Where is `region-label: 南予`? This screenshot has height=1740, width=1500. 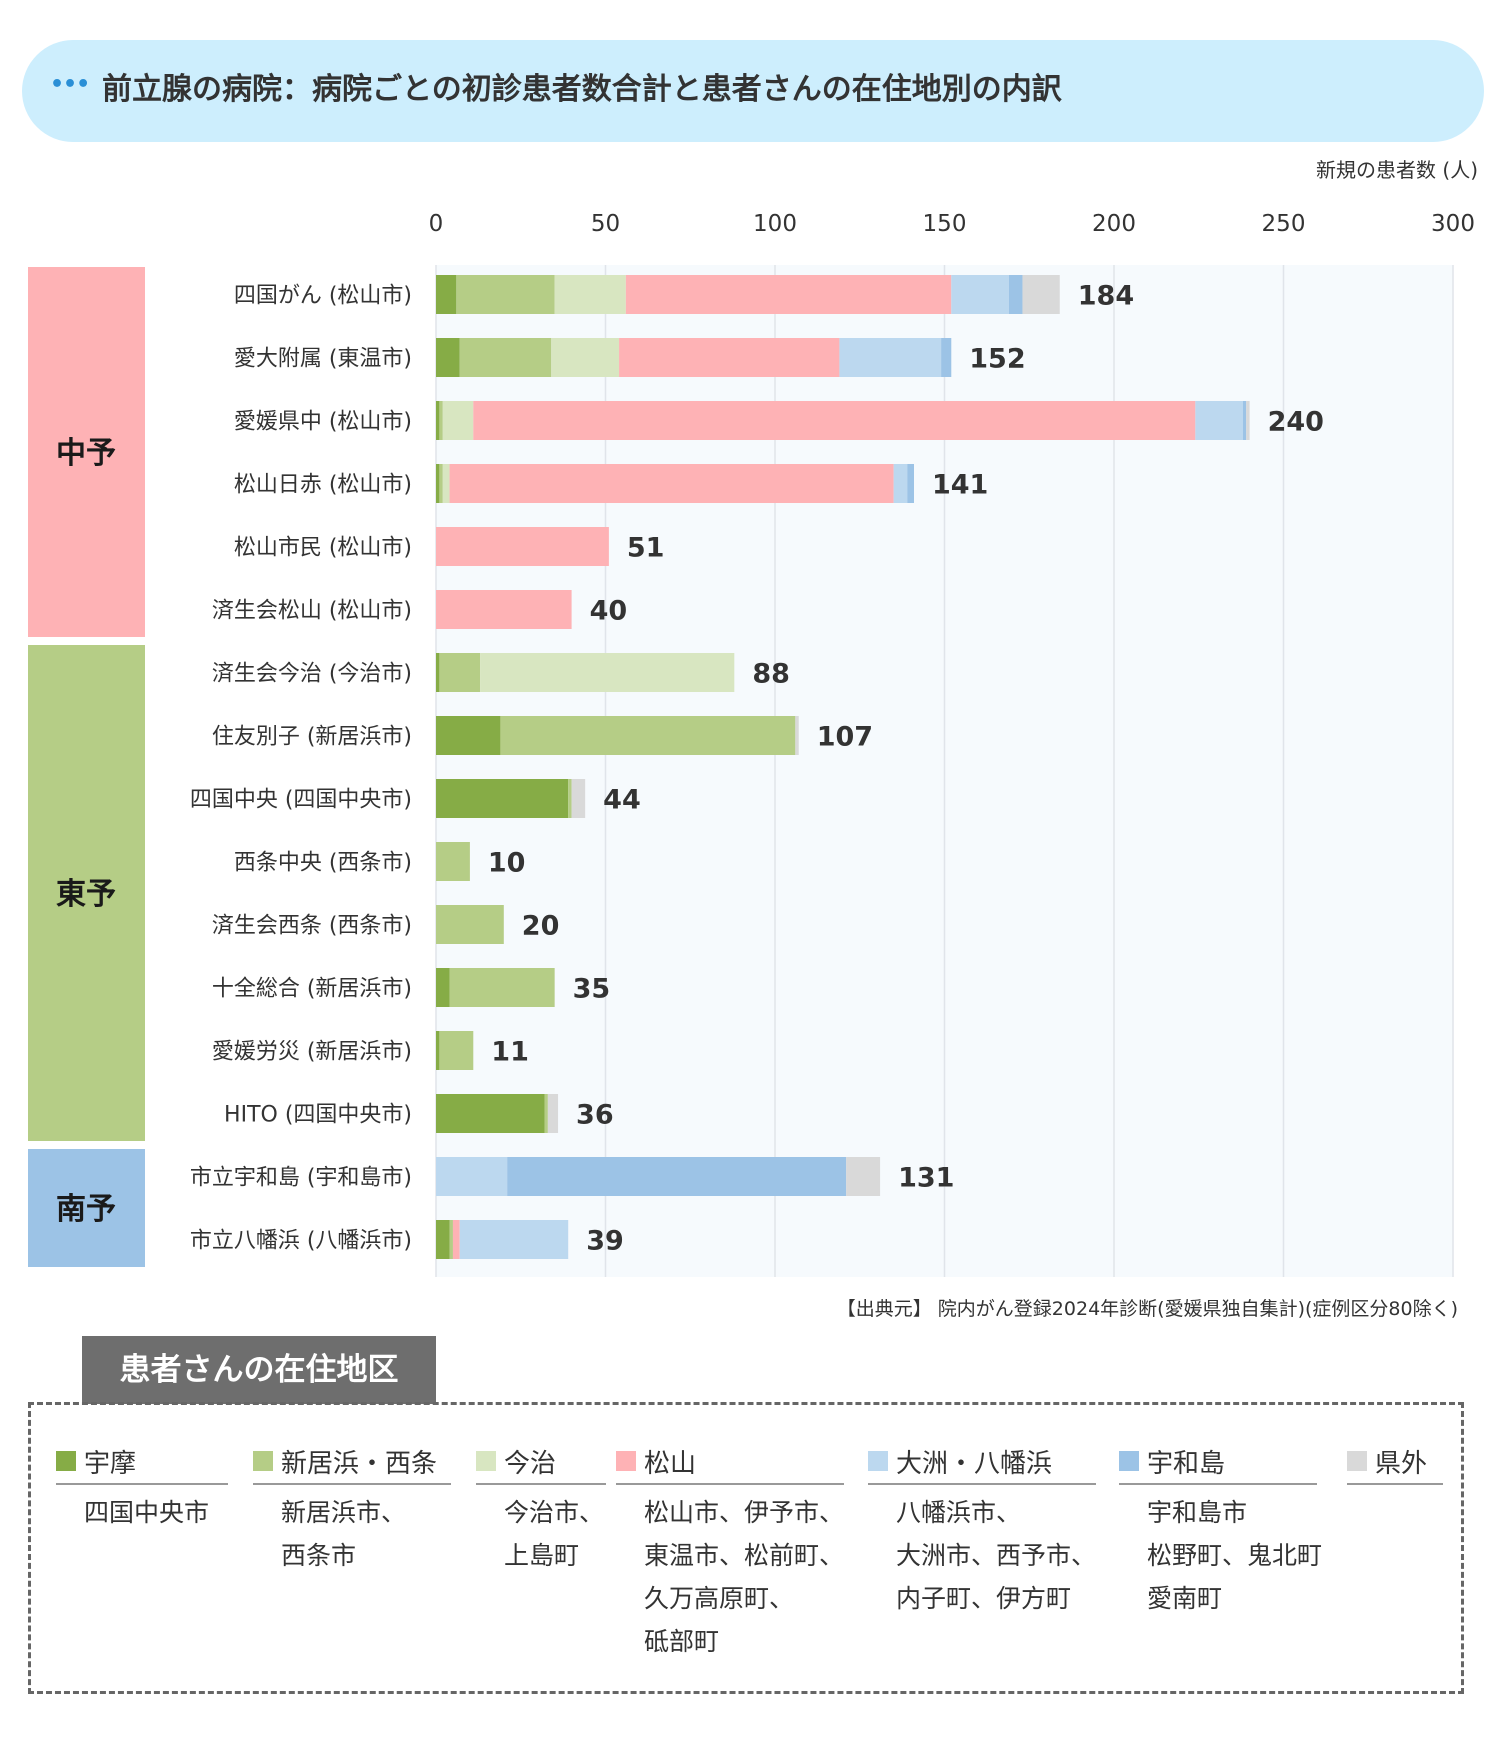
region-label: 南予 is located at coordinates (86, 1209).